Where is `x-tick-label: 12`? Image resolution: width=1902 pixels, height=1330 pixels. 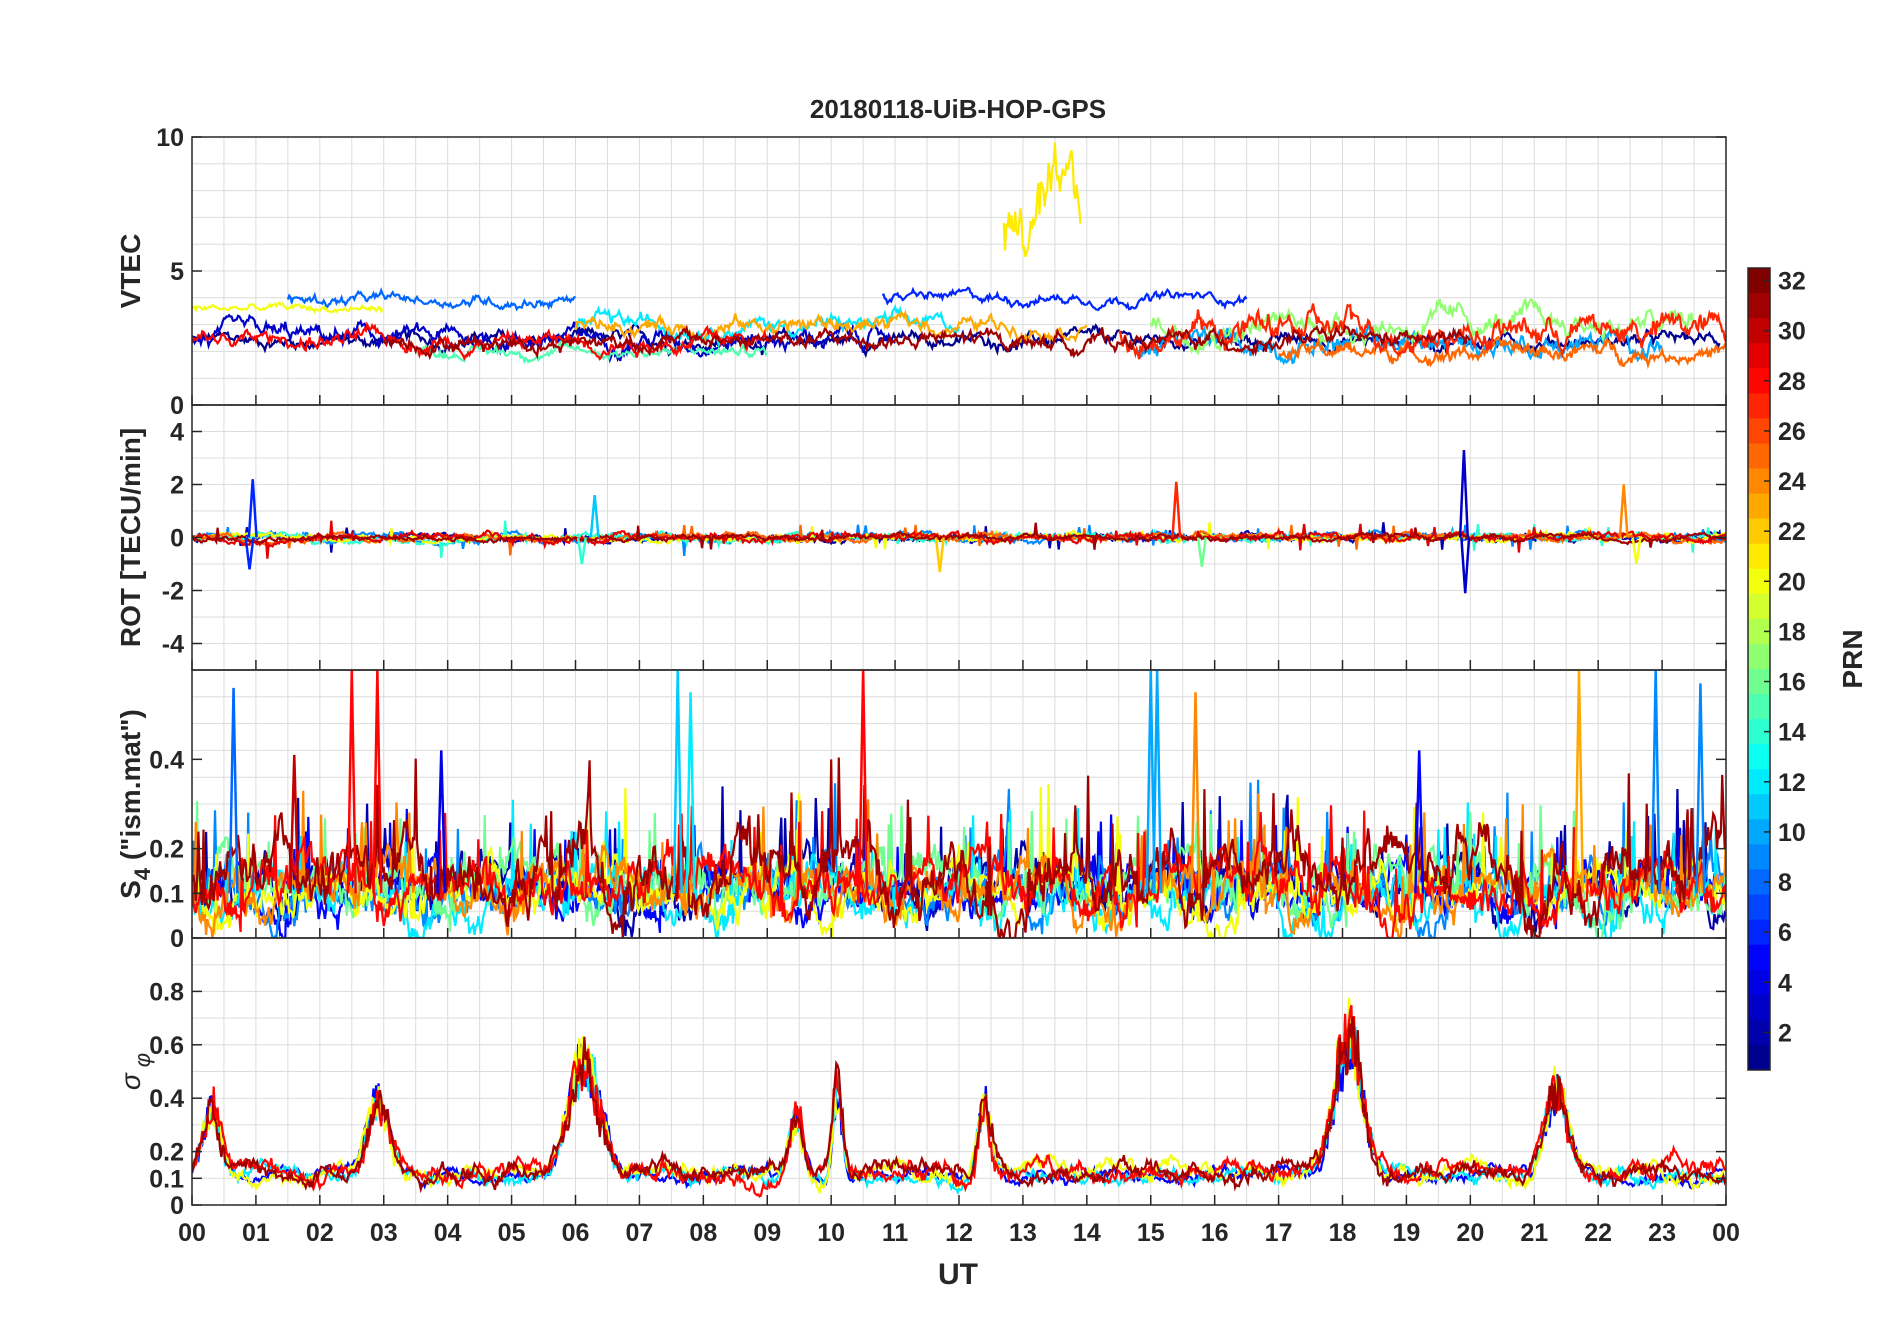
x-tick-label: 12 is located at coordinates (959, 1233).